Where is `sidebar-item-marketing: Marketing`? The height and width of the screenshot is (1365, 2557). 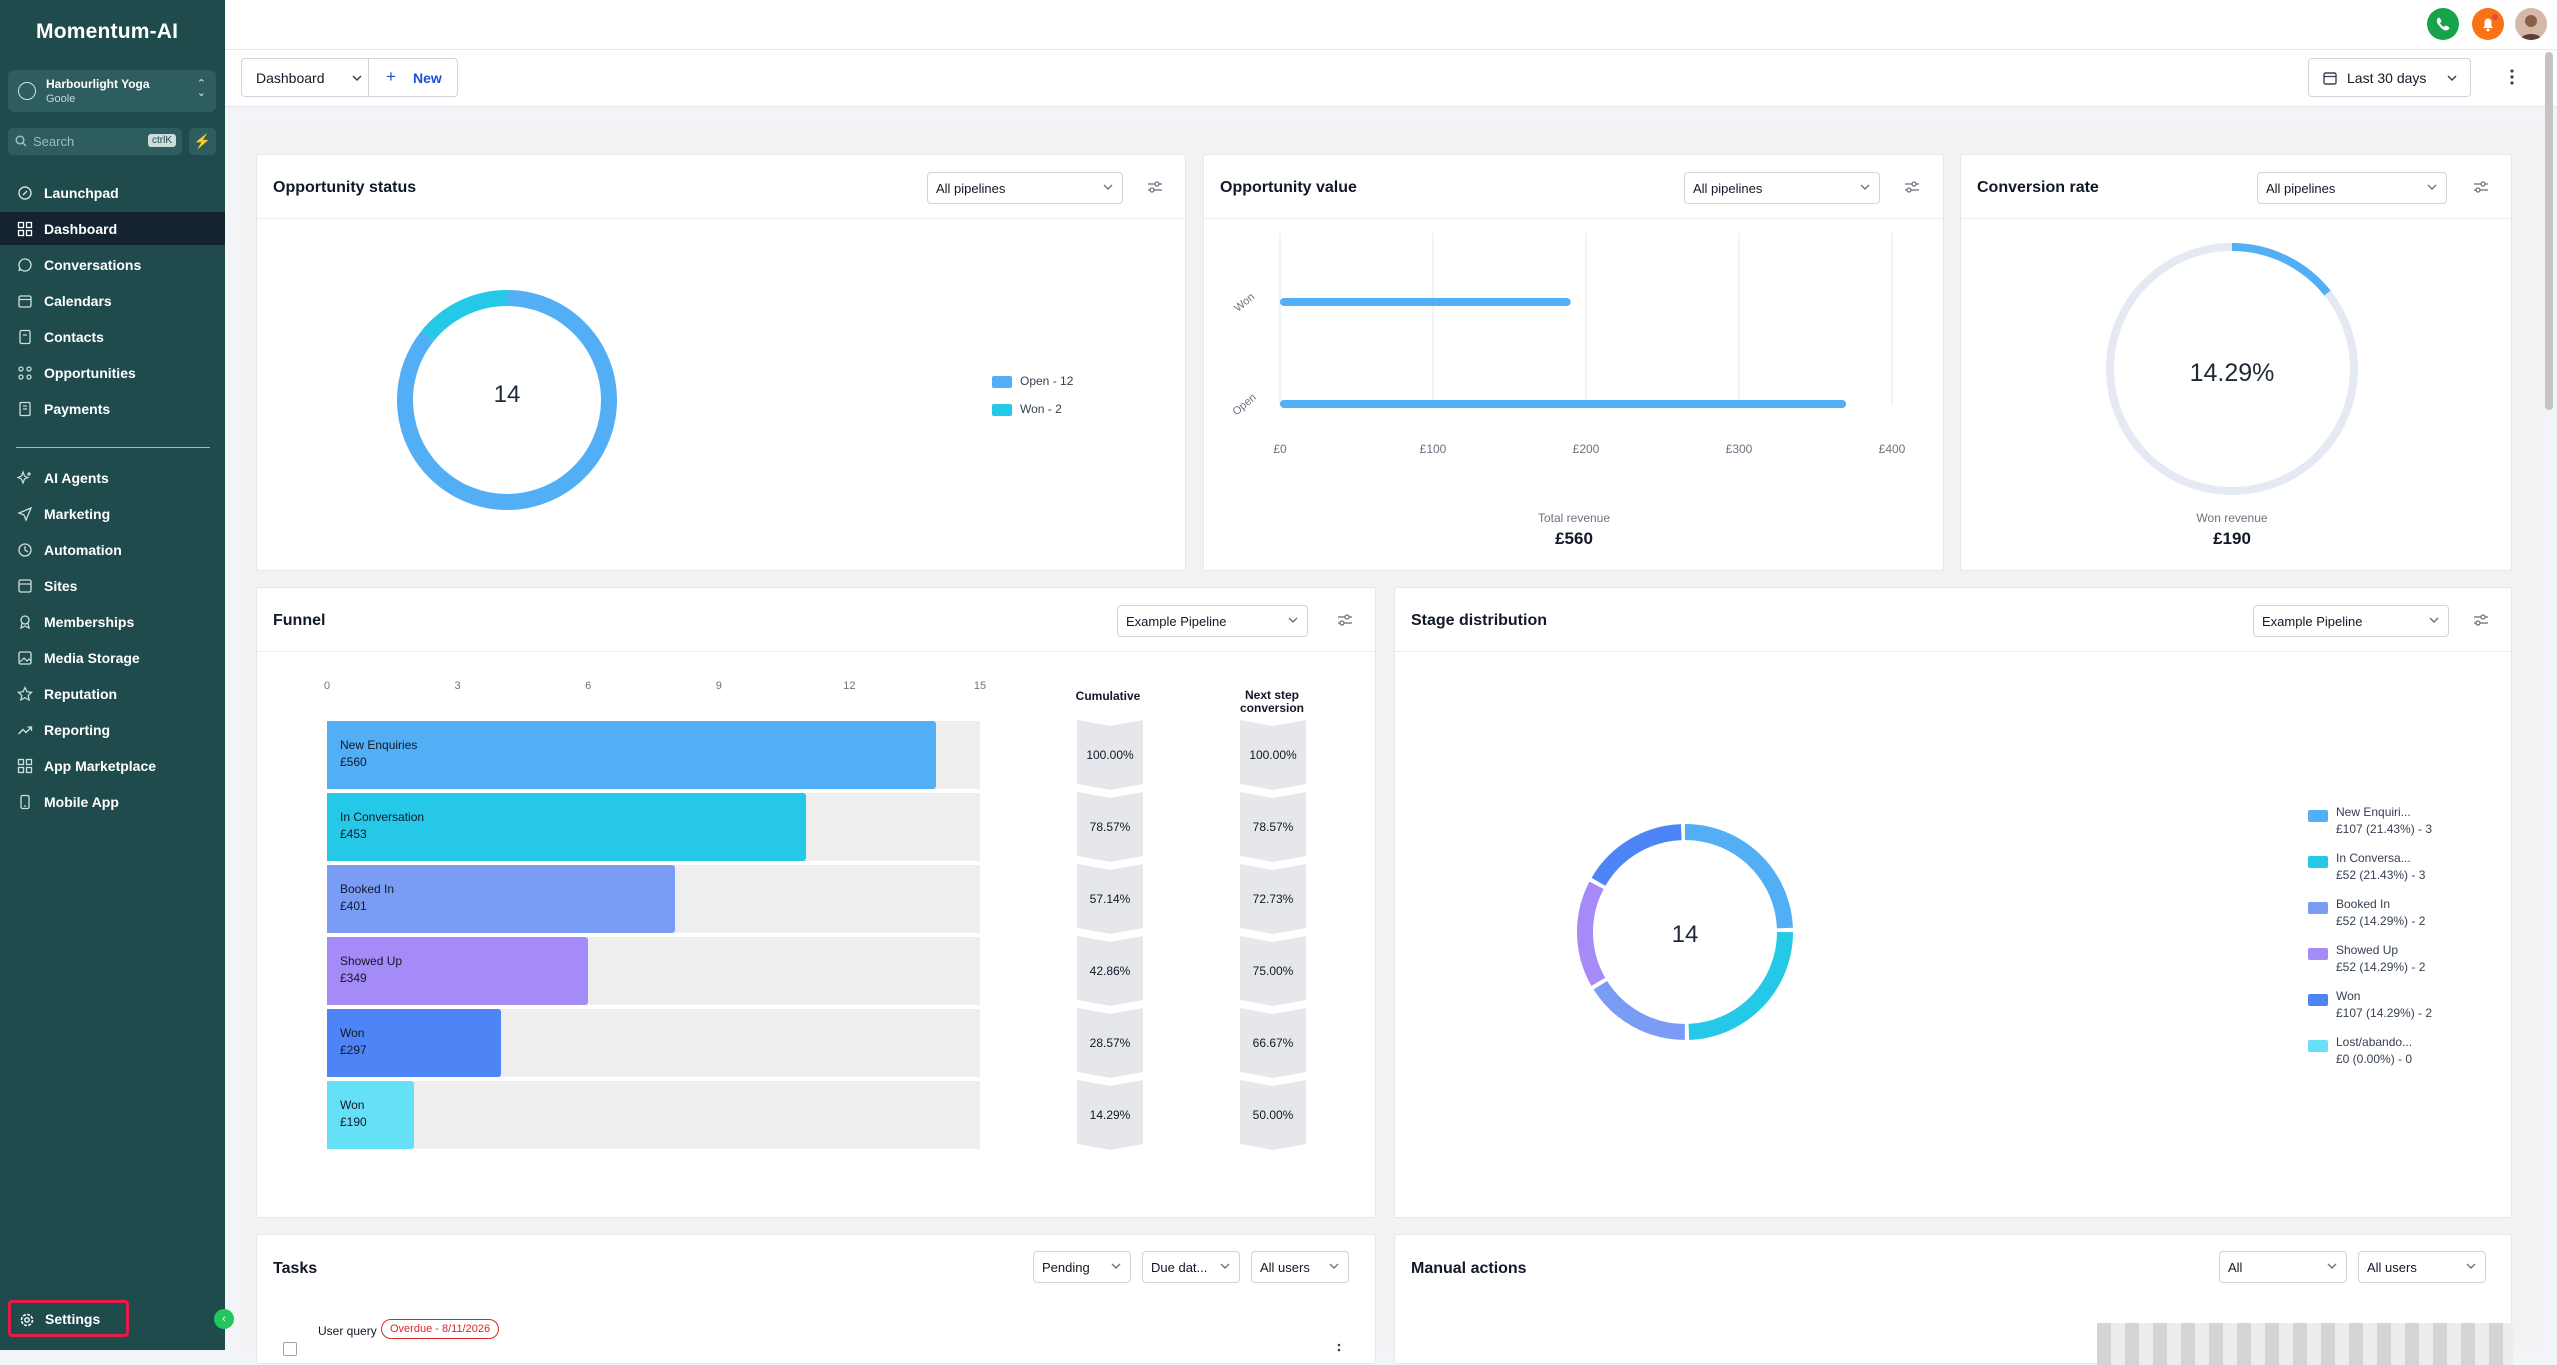
sidebar-item-marketing: Marketing is located at coordinates (112, 513).